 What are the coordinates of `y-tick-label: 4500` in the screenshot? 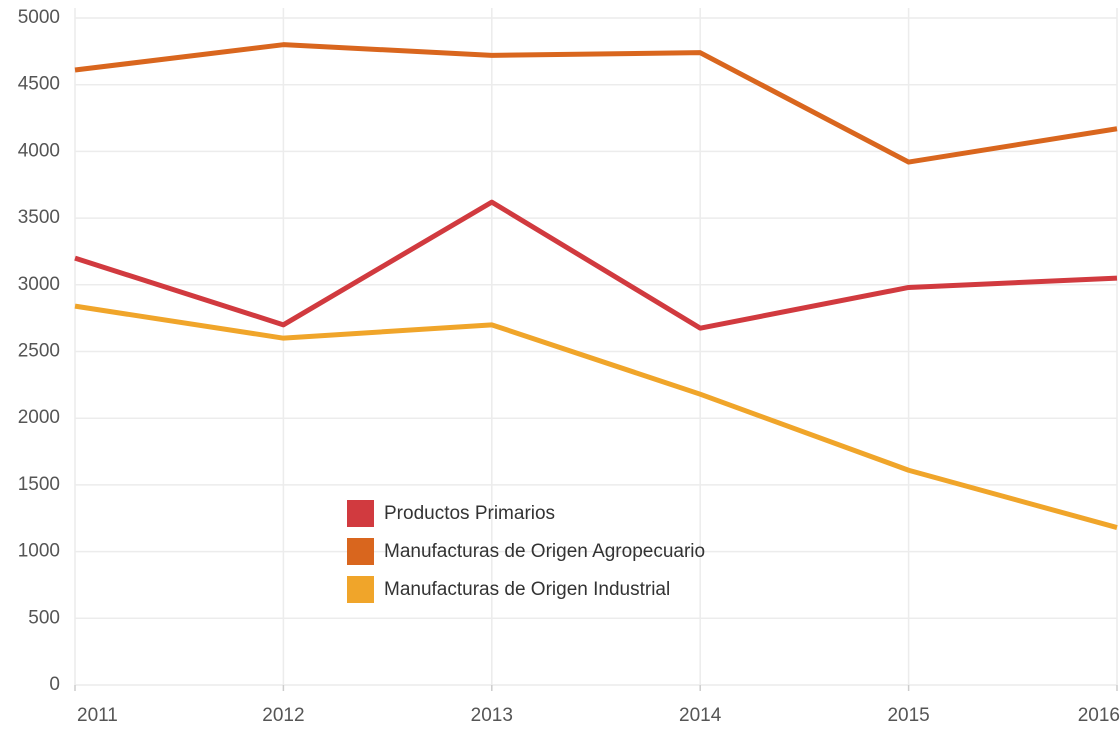 It's located at (39, 84).